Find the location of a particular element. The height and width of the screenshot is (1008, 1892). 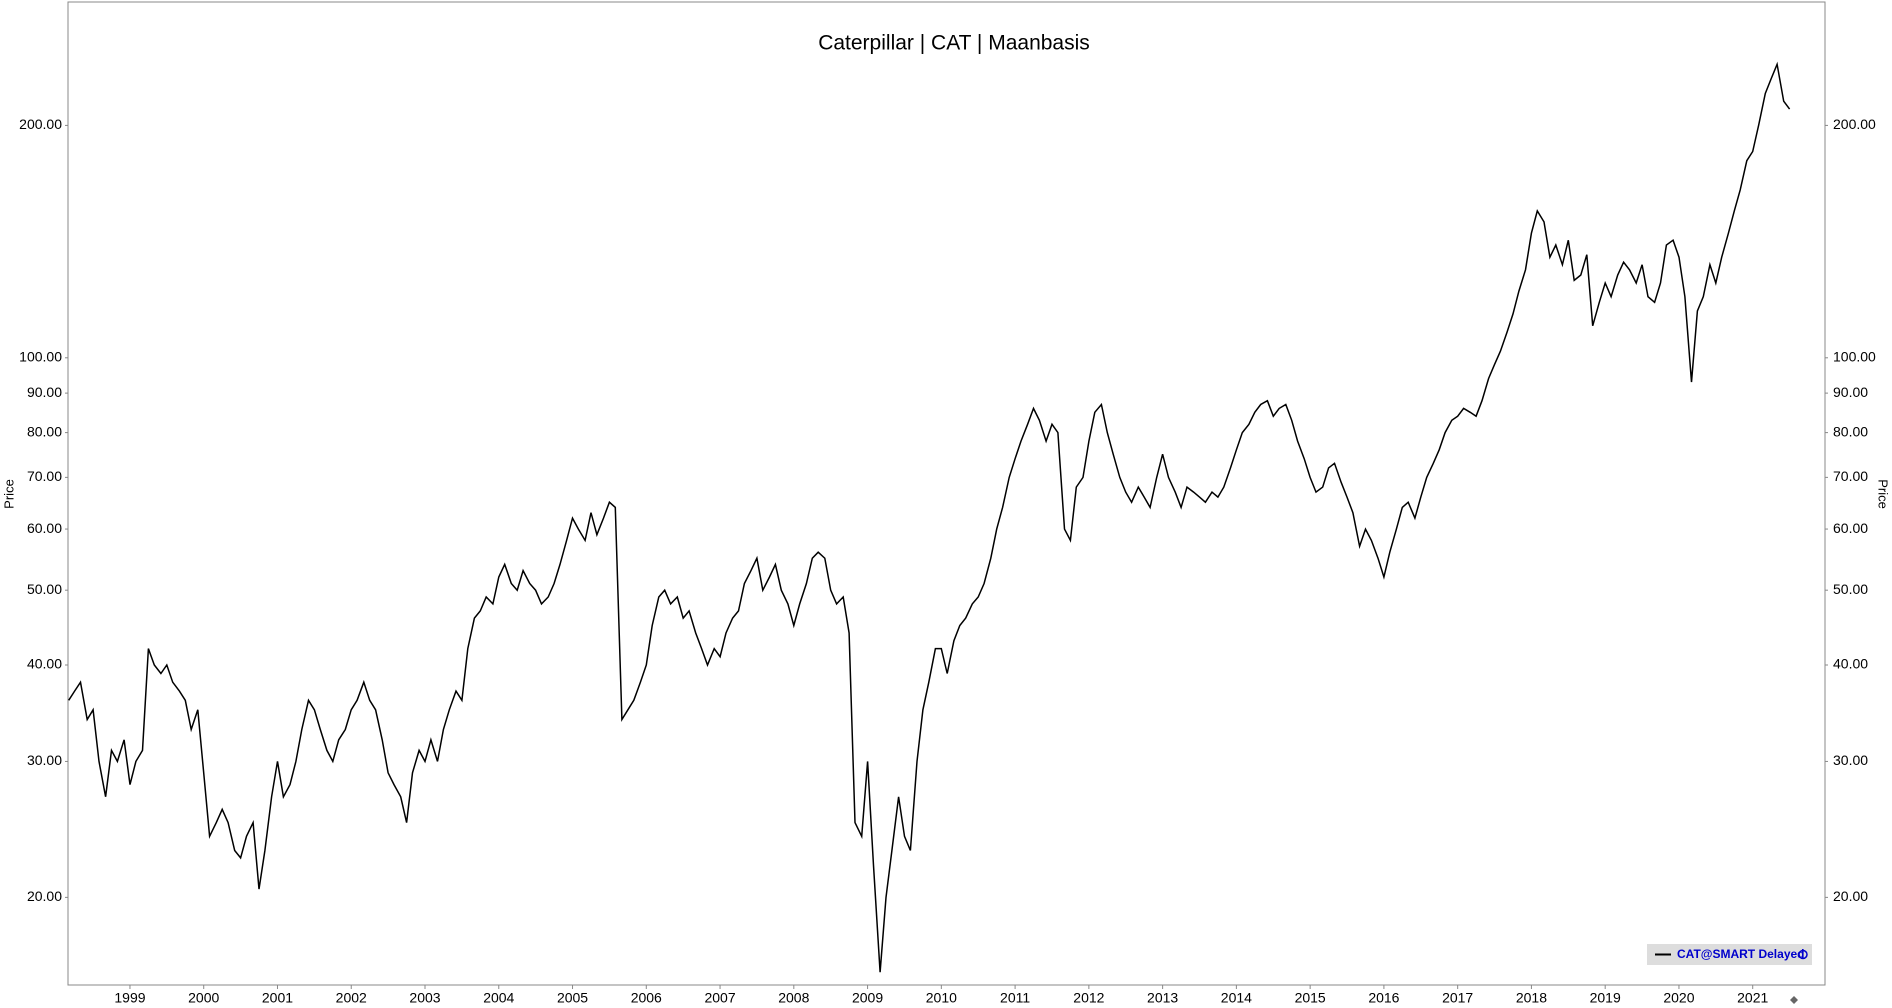

x-tick-label: 2000 is located at coordinates (203, 998).